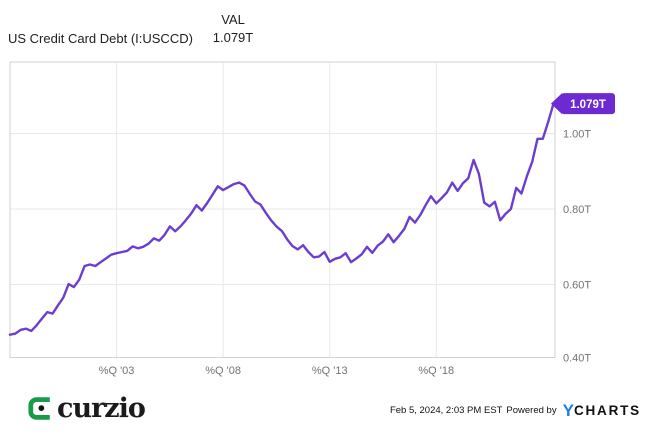 This screenshot has width=650, height=432. What do you see at coordinates (436, 371) in the screenshot?
I see `x-axis-label: %Q '18` at bounding box center [436, 371].